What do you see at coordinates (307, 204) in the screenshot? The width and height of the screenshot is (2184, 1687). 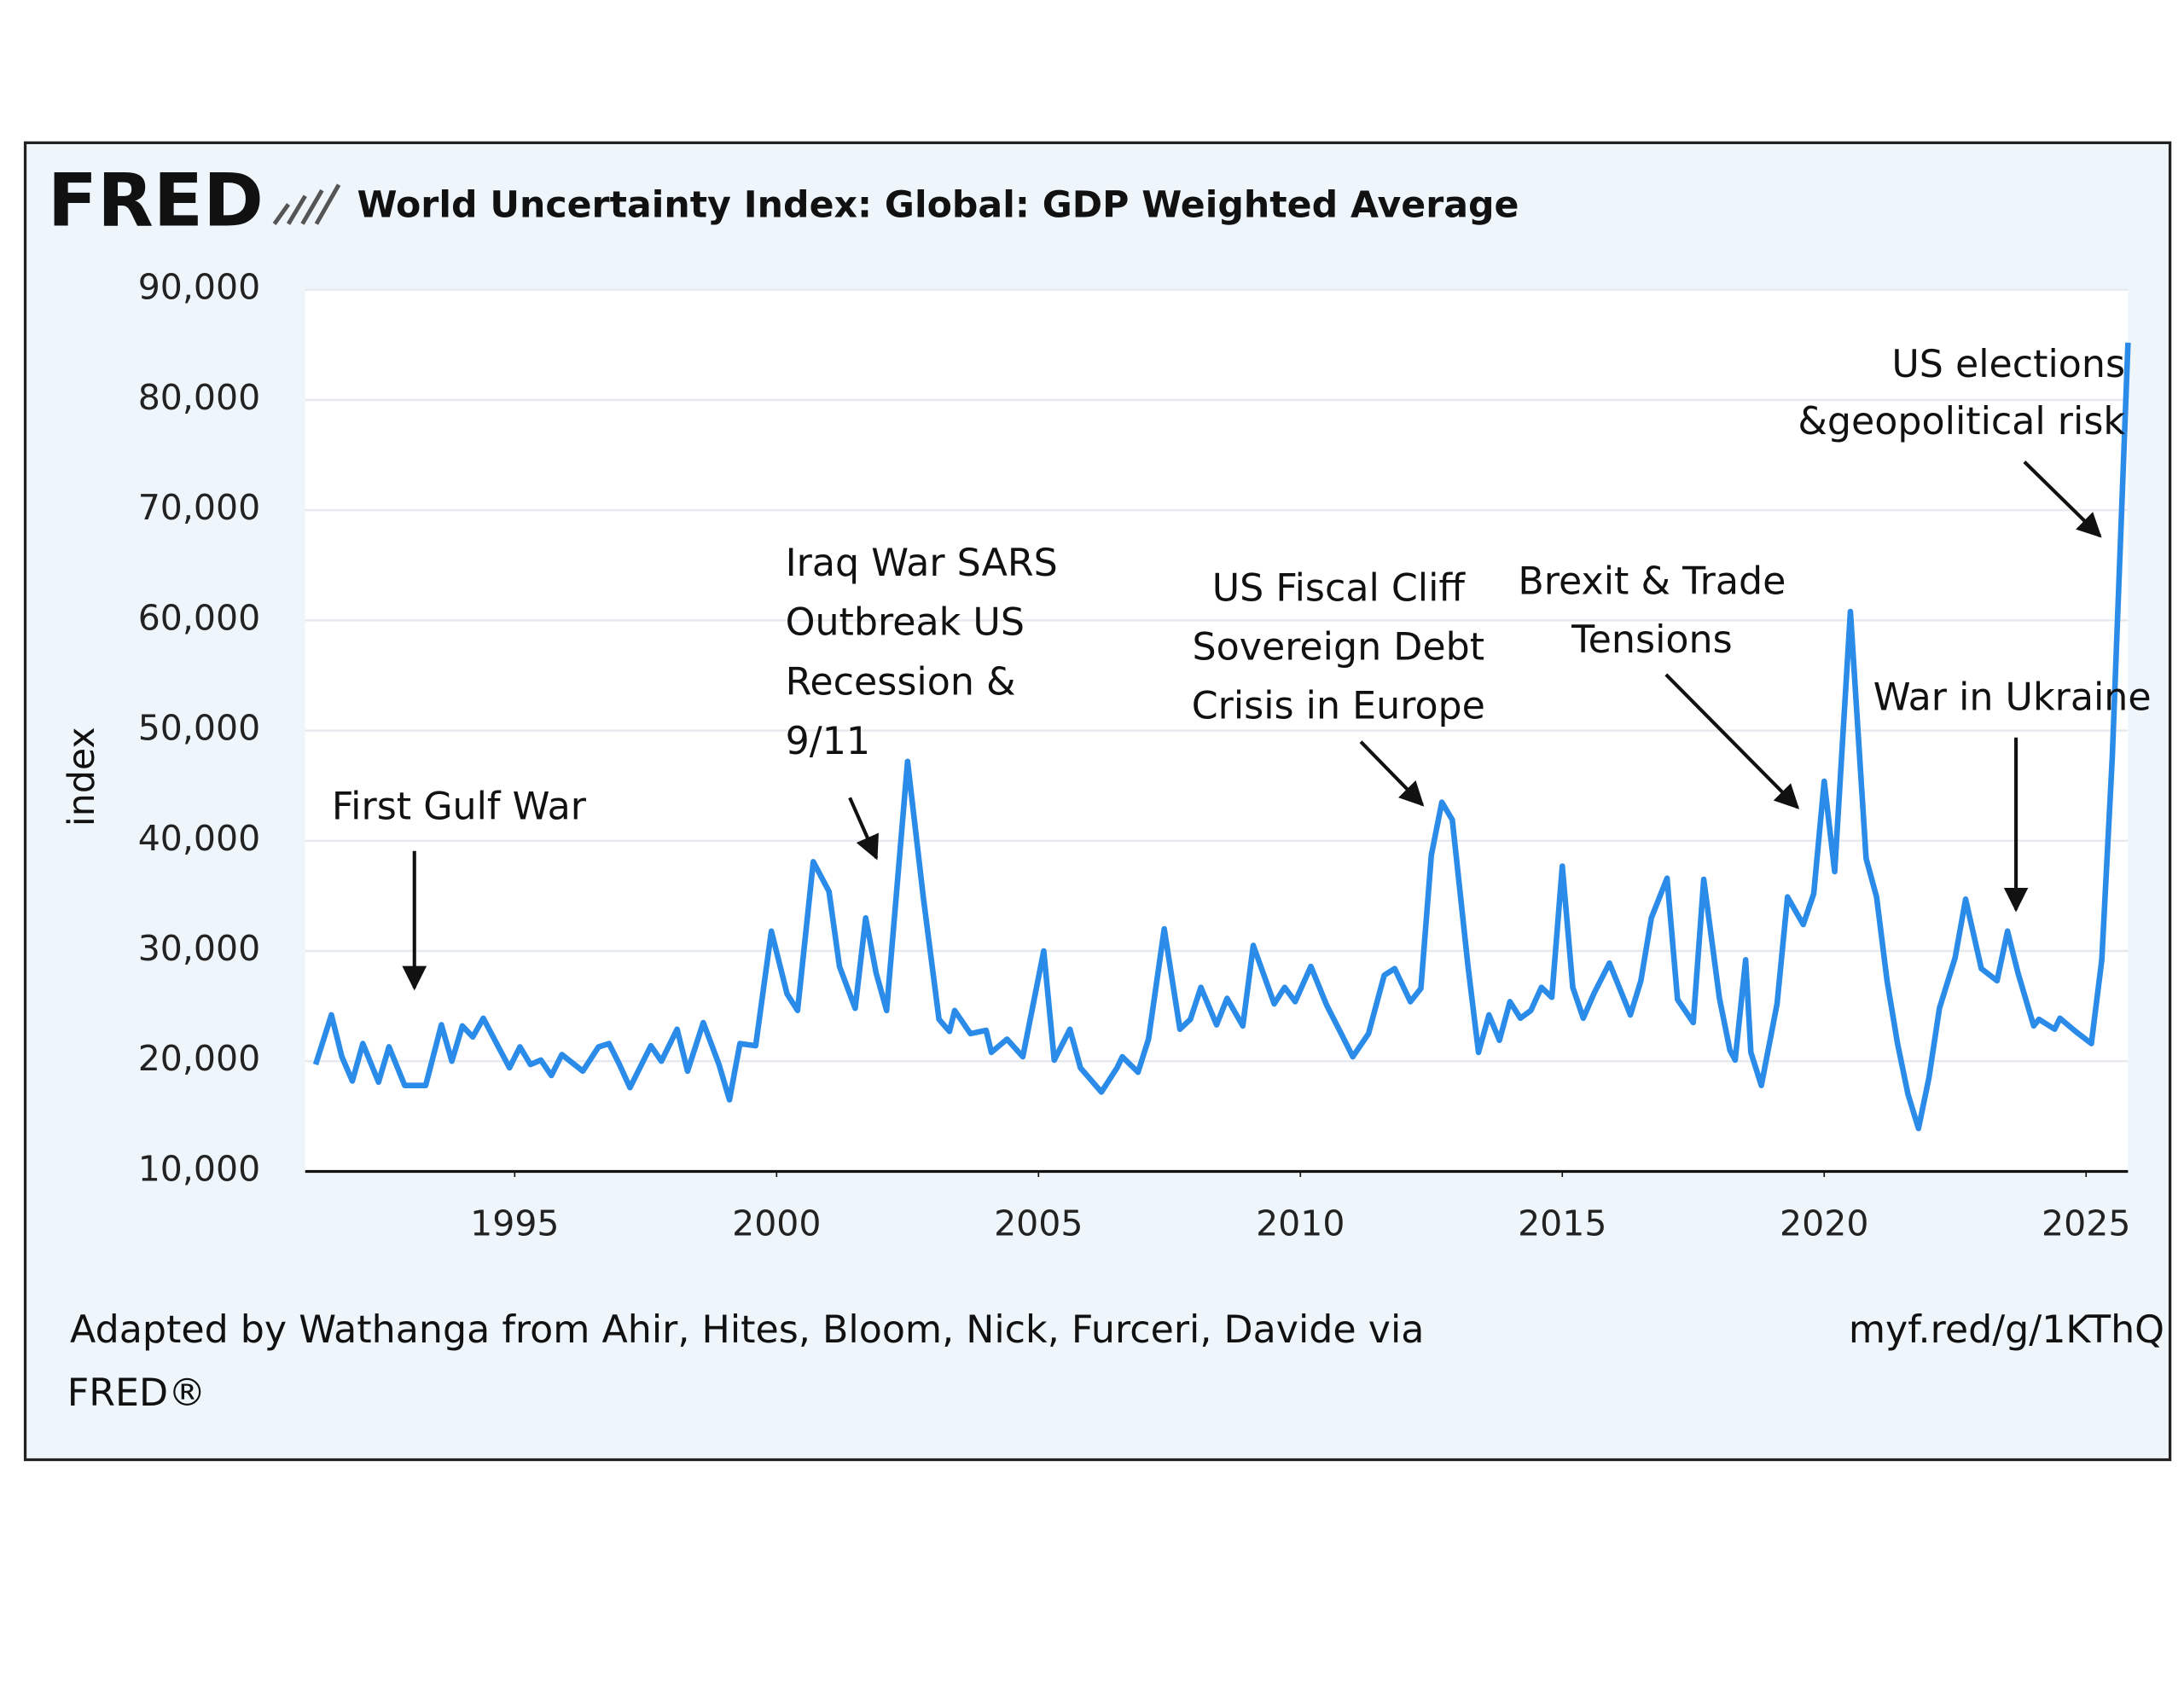 I see `logo-marks` at bounding box center [307, 204].